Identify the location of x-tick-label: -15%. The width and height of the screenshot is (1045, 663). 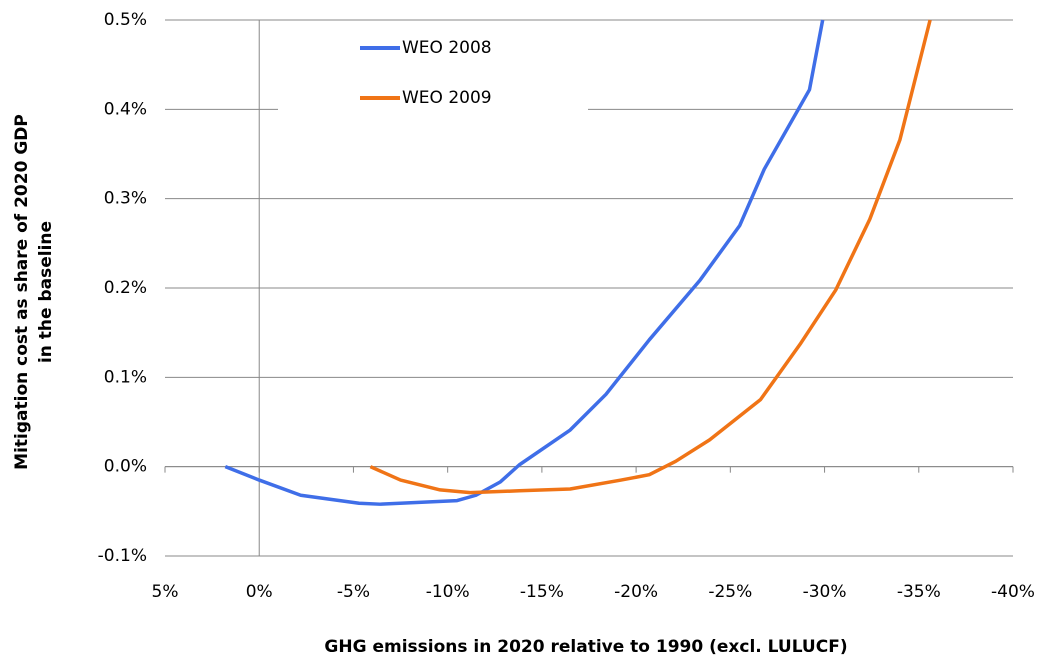
(542, 592).